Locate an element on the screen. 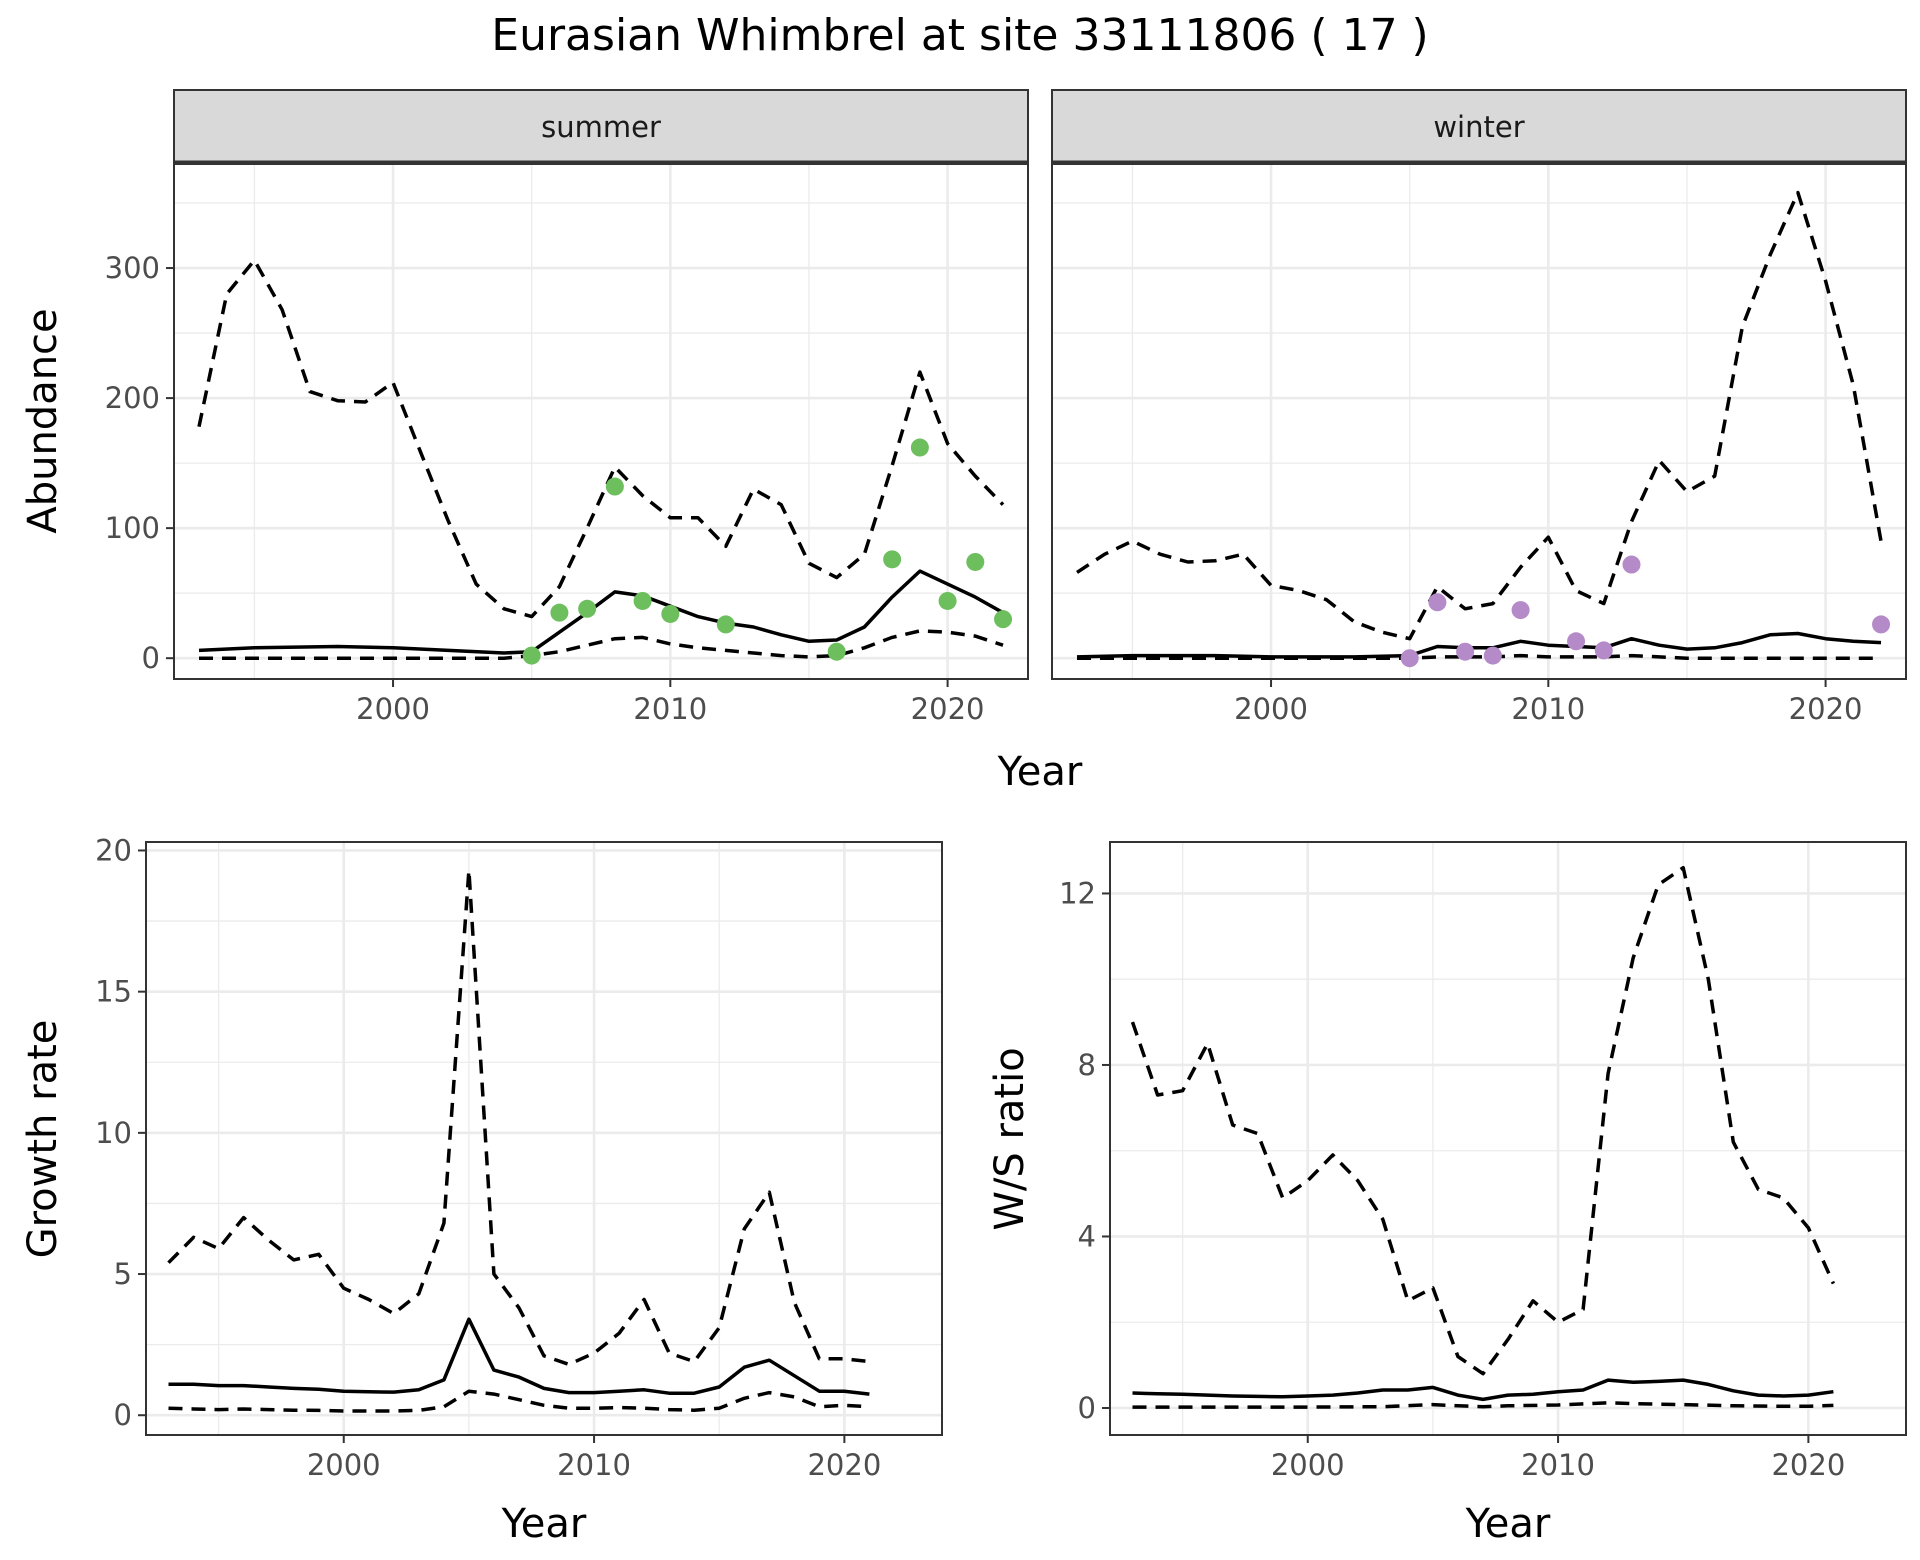 This screenshot has width=1920, height=1560. y-tick-label: 15 is located at coordinates (113, 992).